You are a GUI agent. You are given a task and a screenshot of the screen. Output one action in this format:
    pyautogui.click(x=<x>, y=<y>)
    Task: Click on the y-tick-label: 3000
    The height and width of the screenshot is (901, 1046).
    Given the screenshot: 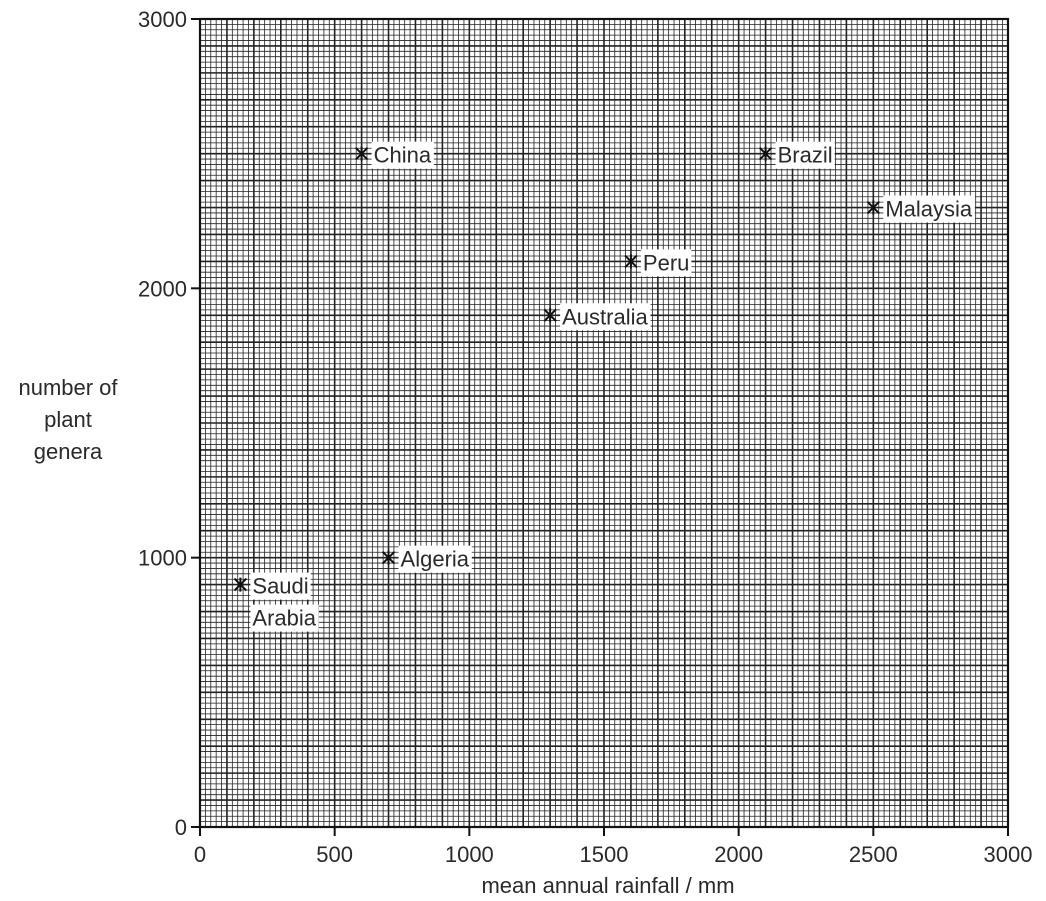 What is the action you would take?
    pyautogui.click(x=162, y=19)
    